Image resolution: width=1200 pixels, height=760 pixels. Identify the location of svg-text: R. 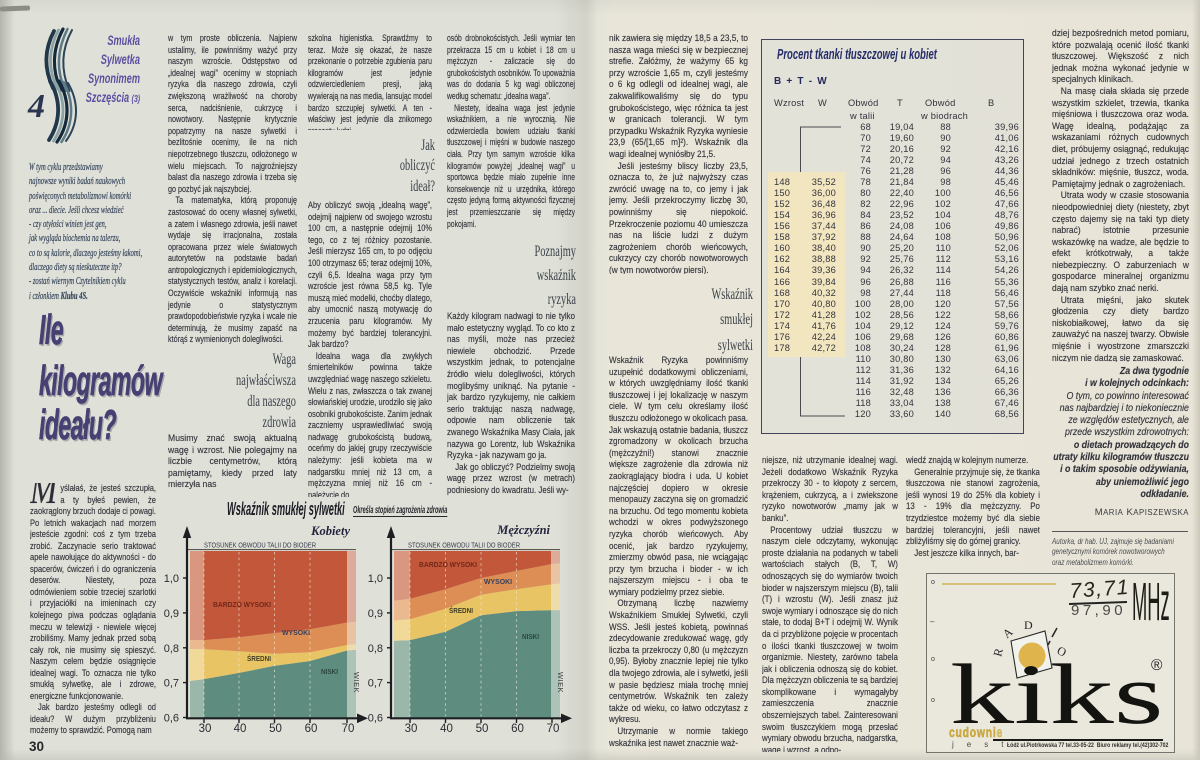
(998, 652).